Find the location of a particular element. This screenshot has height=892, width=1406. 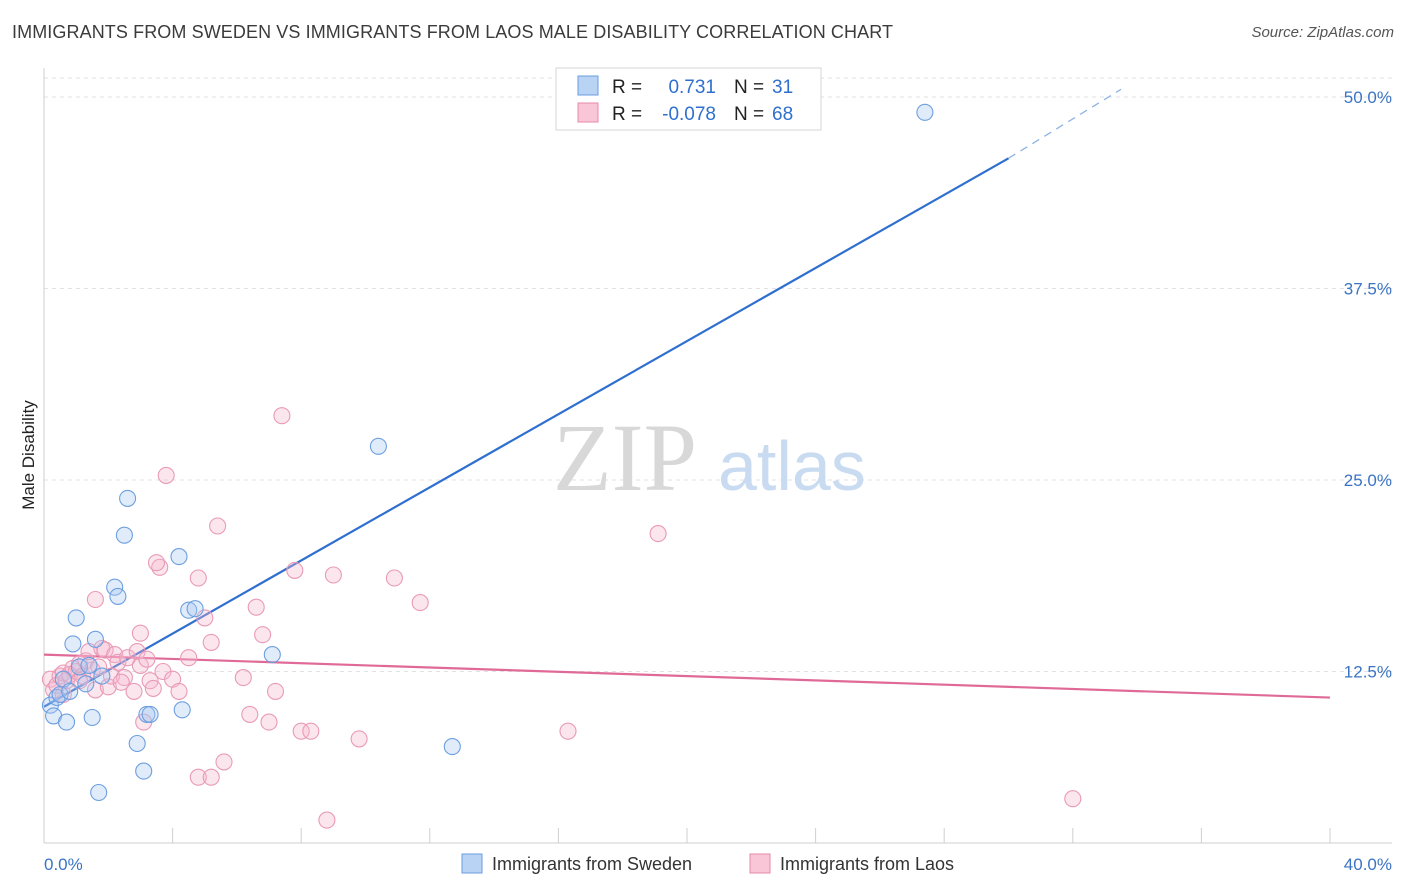

stats-n-sweden: 31 is located at coordinates (782, 87).